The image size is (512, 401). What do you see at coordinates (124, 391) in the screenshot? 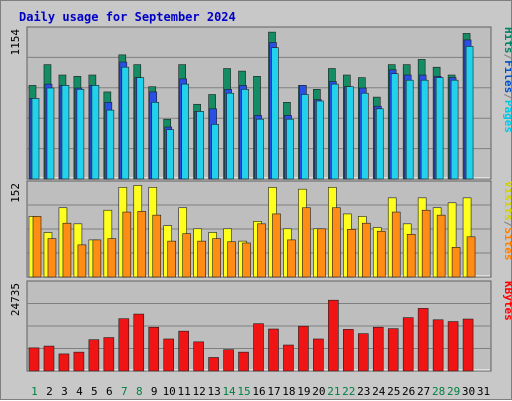
I see `day-label: 7` at bounding box center [124, 391].